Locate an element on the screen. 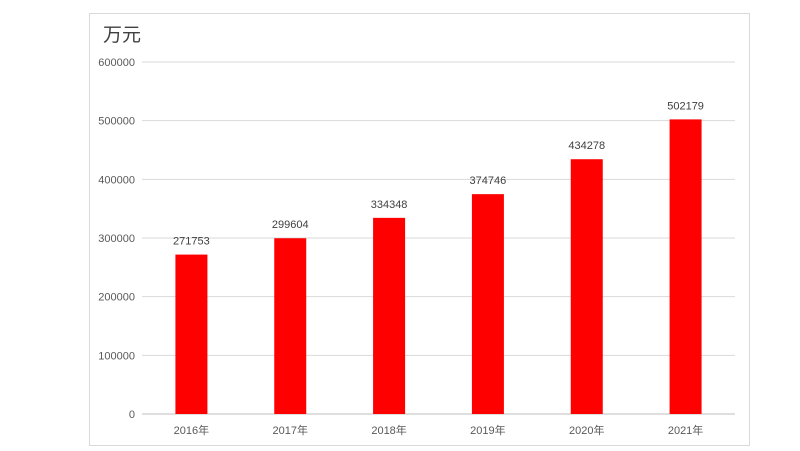  x-tick-label: 2016年 is located at coordinates (191, 430).